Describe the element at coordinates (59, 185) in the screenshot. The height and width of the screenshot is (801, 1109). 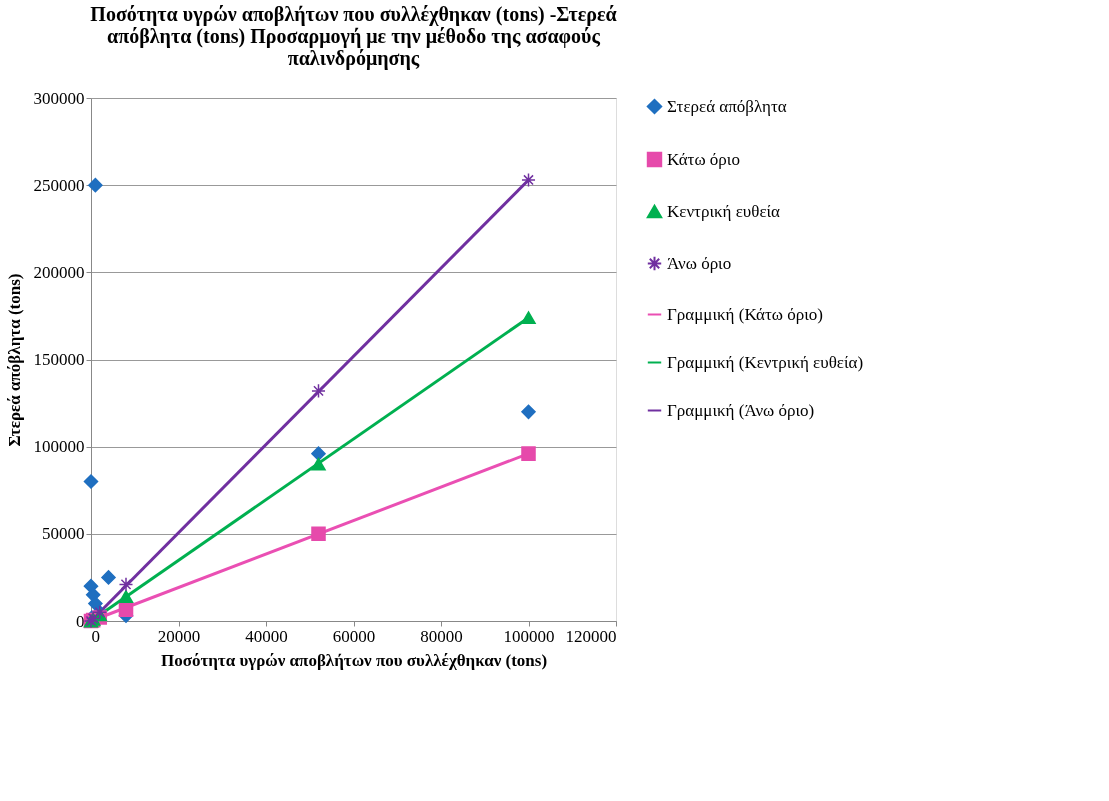
I see `y-tick-label: 250000` at that location.